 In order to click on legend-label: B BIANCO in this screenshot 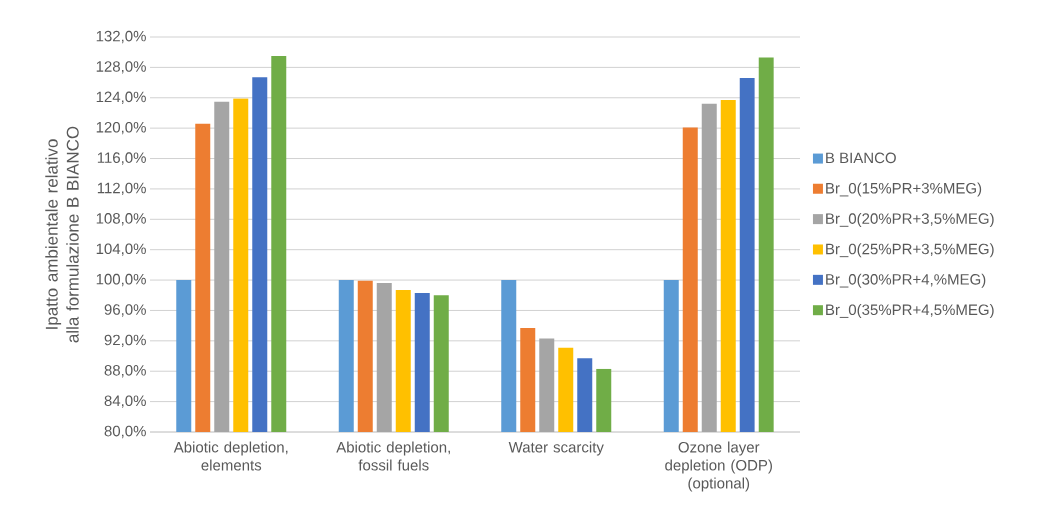, I will do `click(861, 158)`.